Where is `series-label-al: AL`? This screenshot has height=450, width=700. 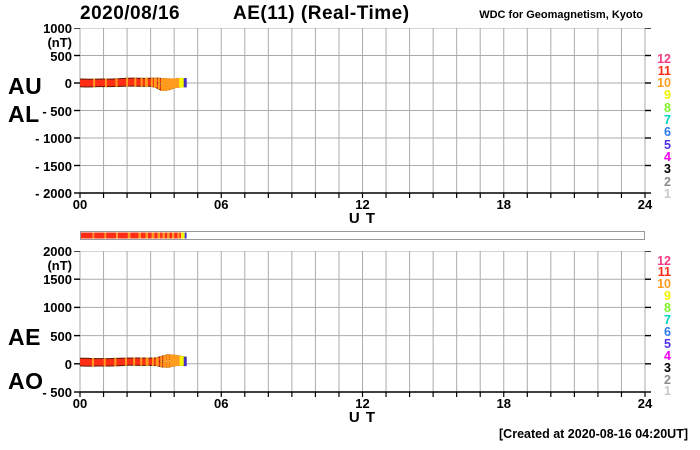 series-label-al: AL is located at coordinates (24, 114).